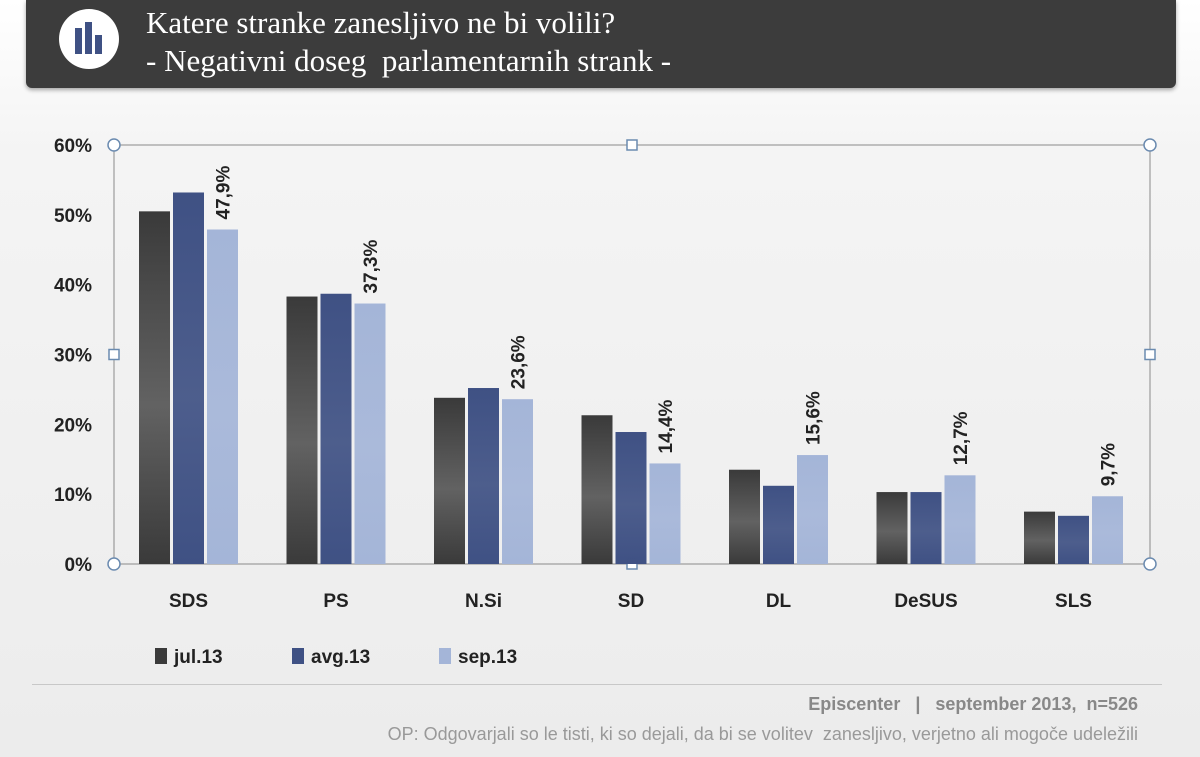  Describe the element at coordinates (73, 356) in the screenshot. I see `y-tick-label: 30%` at that location.